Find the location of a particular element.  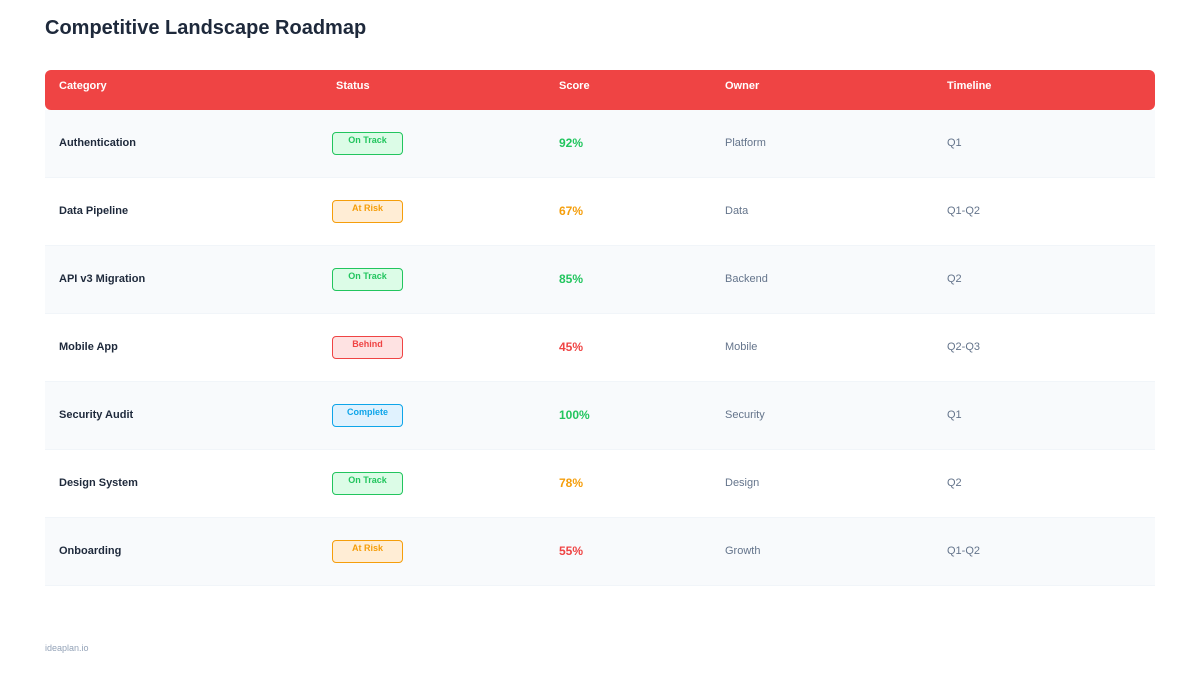

score-cell: 100% is located at coordinates (574, 415).